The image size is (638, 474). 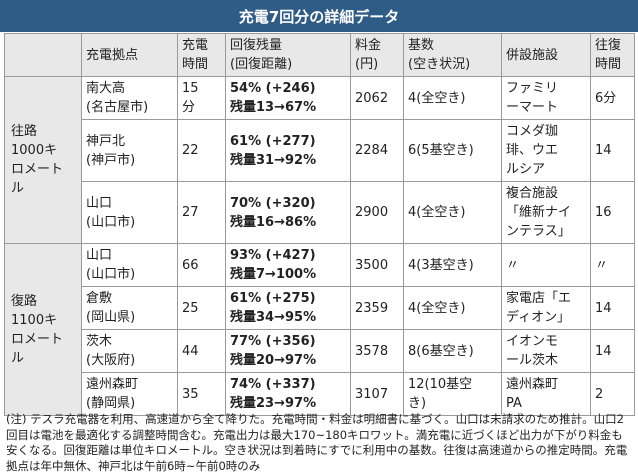 I want to click on header-remaining: 回復残量 (回復距離), so click(x=288, y=55).